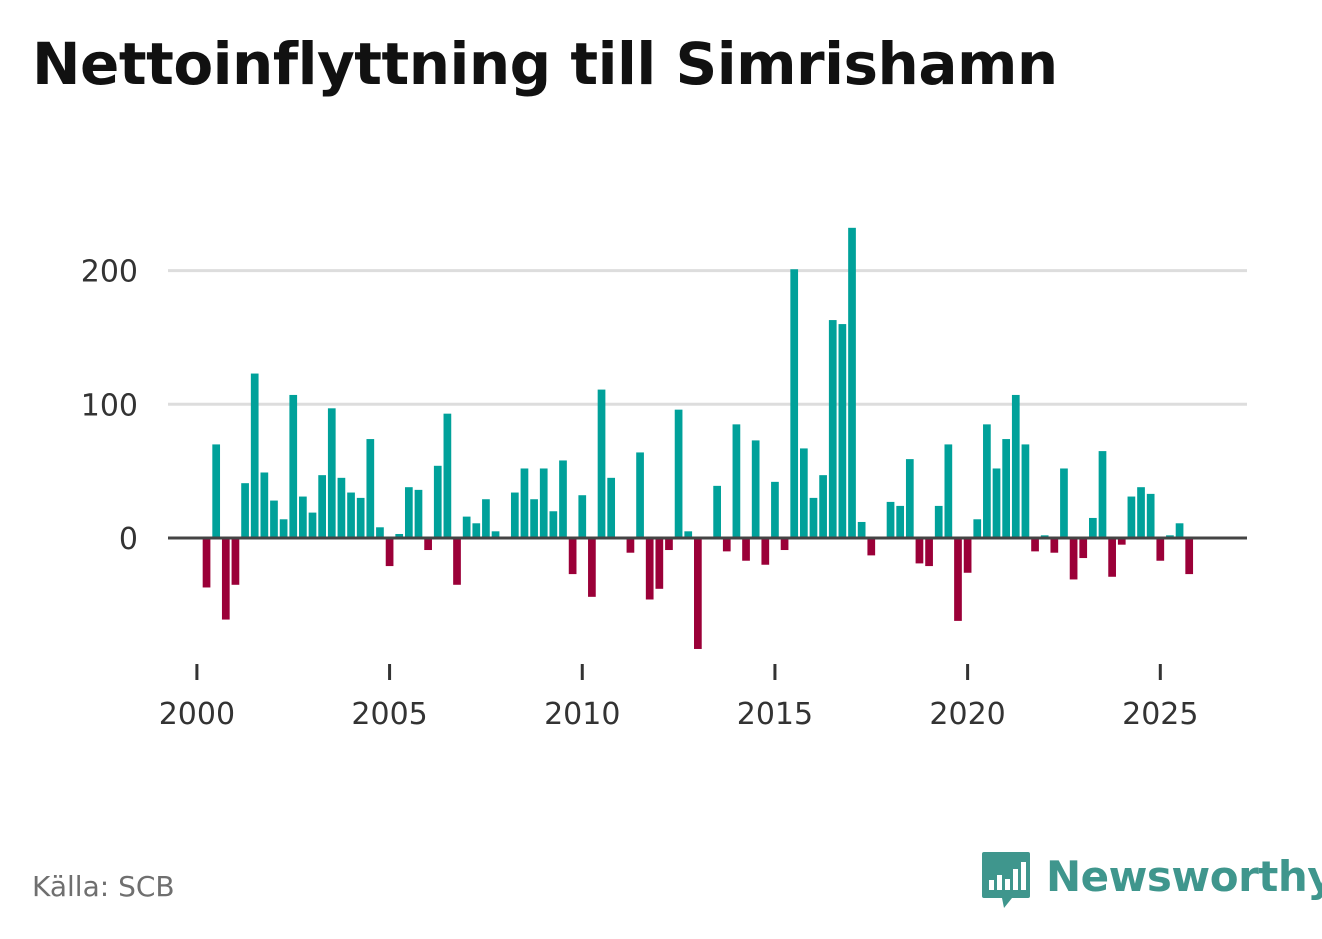 This screenshot has width=1322, height=939. I want to click on newsworthy-logo-icon, so click(1006, 880).